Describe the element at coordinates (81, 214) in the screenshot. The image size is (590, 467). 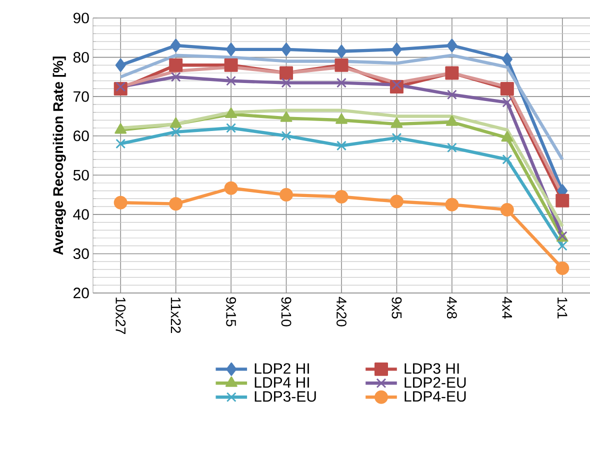
I see `y-tick-label: 40` at that location.